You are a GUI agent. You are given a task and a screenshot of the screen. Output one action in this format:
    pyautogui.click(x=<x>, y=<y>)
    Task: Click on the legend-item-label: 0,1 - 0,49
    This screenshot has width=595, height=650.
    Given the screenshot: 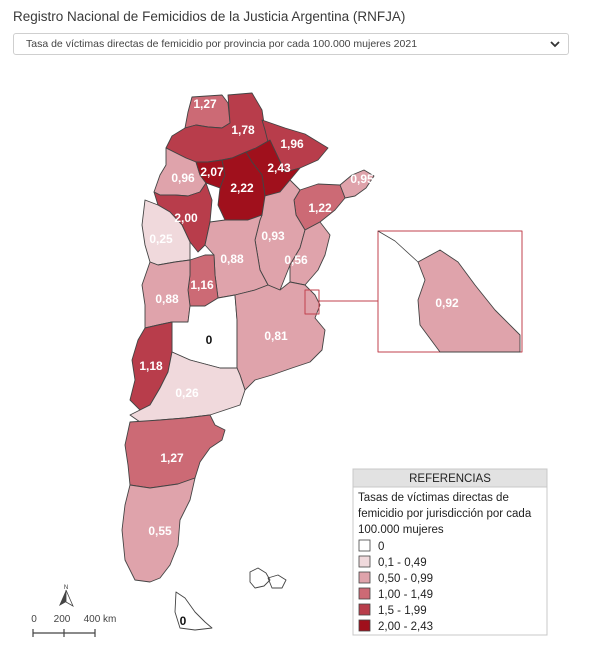 What is the action you would take?
    pyautogui.click(x=402, y=563)
    